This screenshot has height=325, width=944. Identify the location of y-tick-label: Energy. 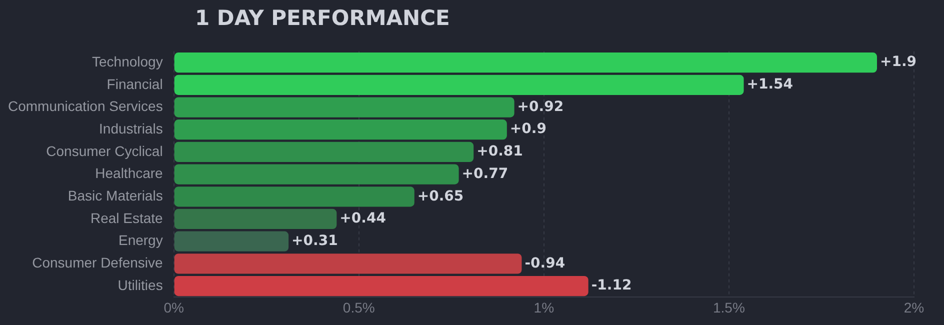
(140, 240).